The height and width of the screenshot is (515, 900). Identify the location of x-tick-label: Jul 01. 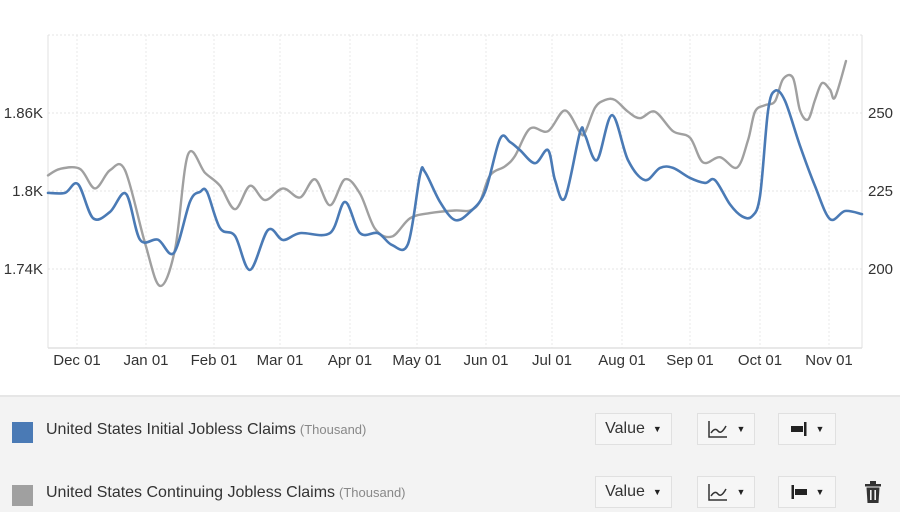
(552, 360).